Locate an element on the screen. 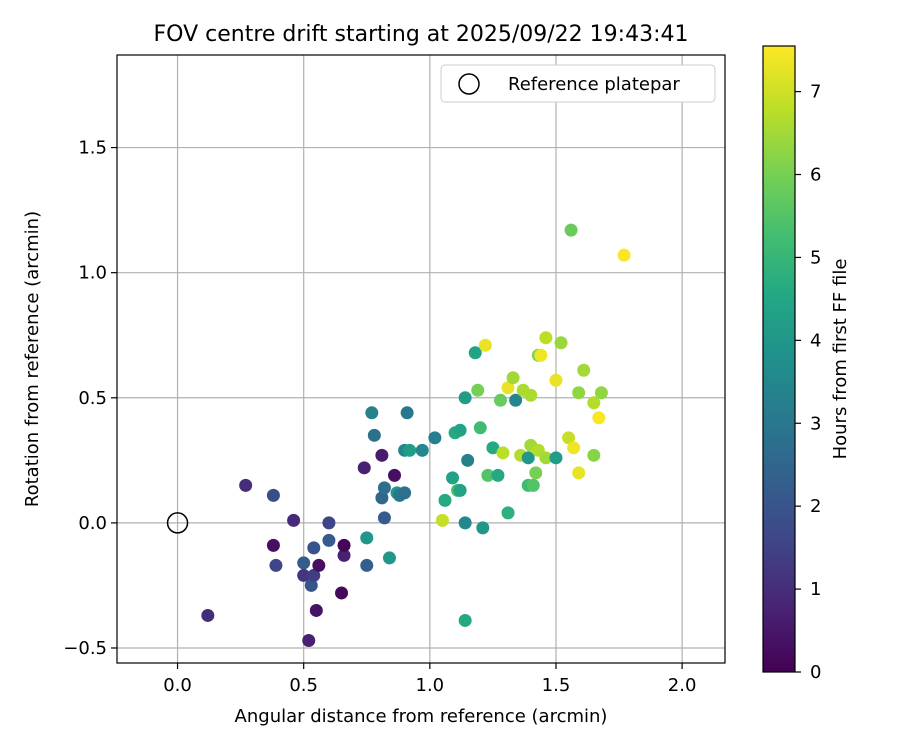  x-tick-label: 2.0 is located at coordinates (682, 685).